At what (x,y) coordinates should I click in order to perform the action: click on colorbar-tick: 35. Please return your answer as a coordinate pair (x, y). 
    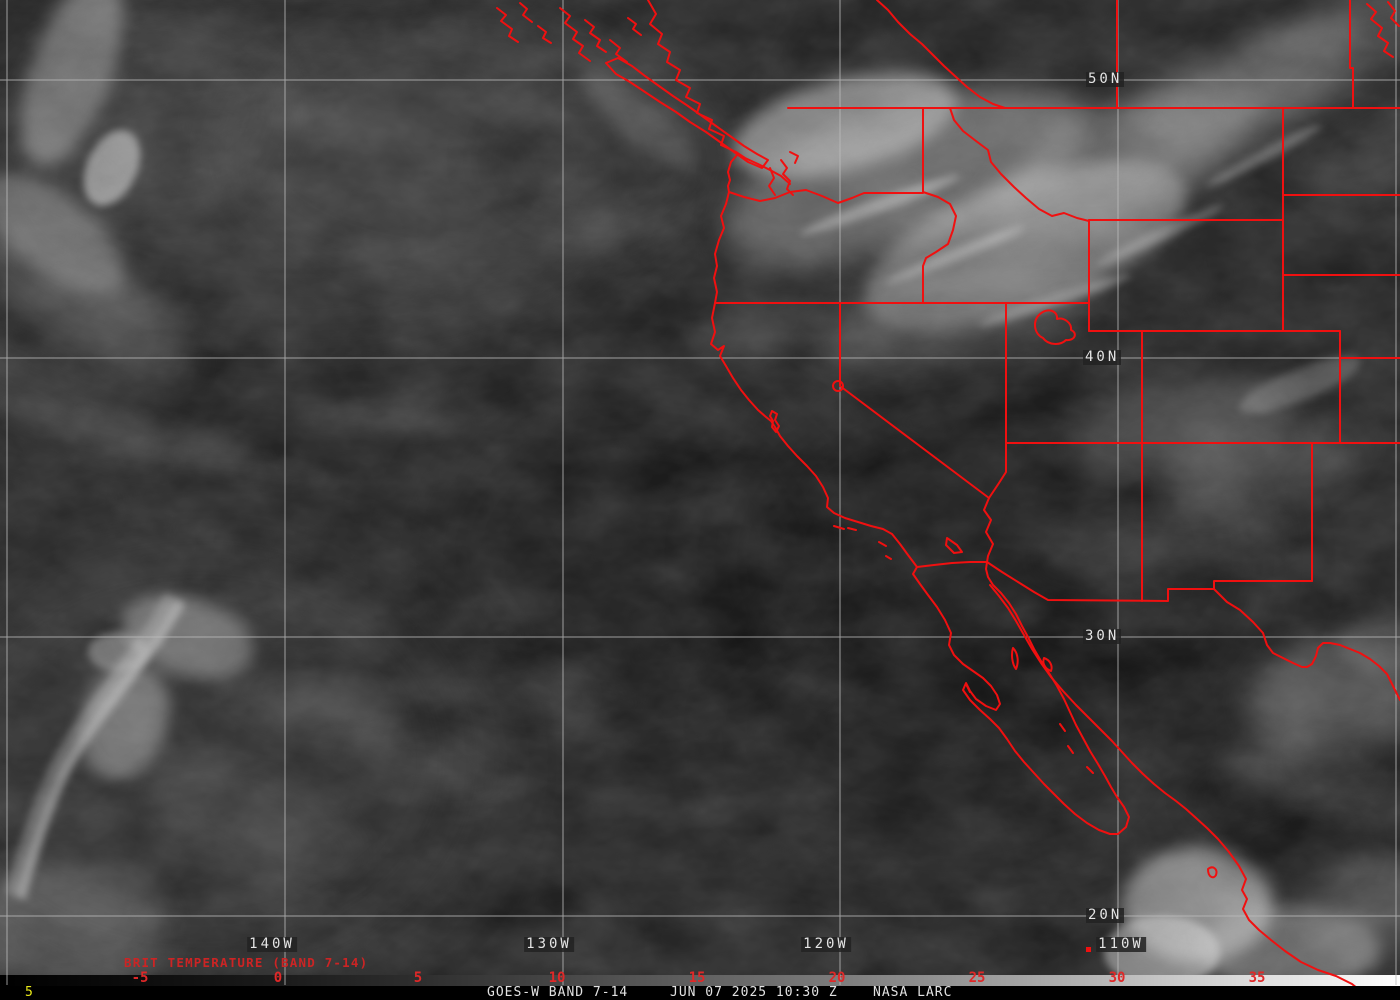
    Looking at the image, I should click on (1257, 978).